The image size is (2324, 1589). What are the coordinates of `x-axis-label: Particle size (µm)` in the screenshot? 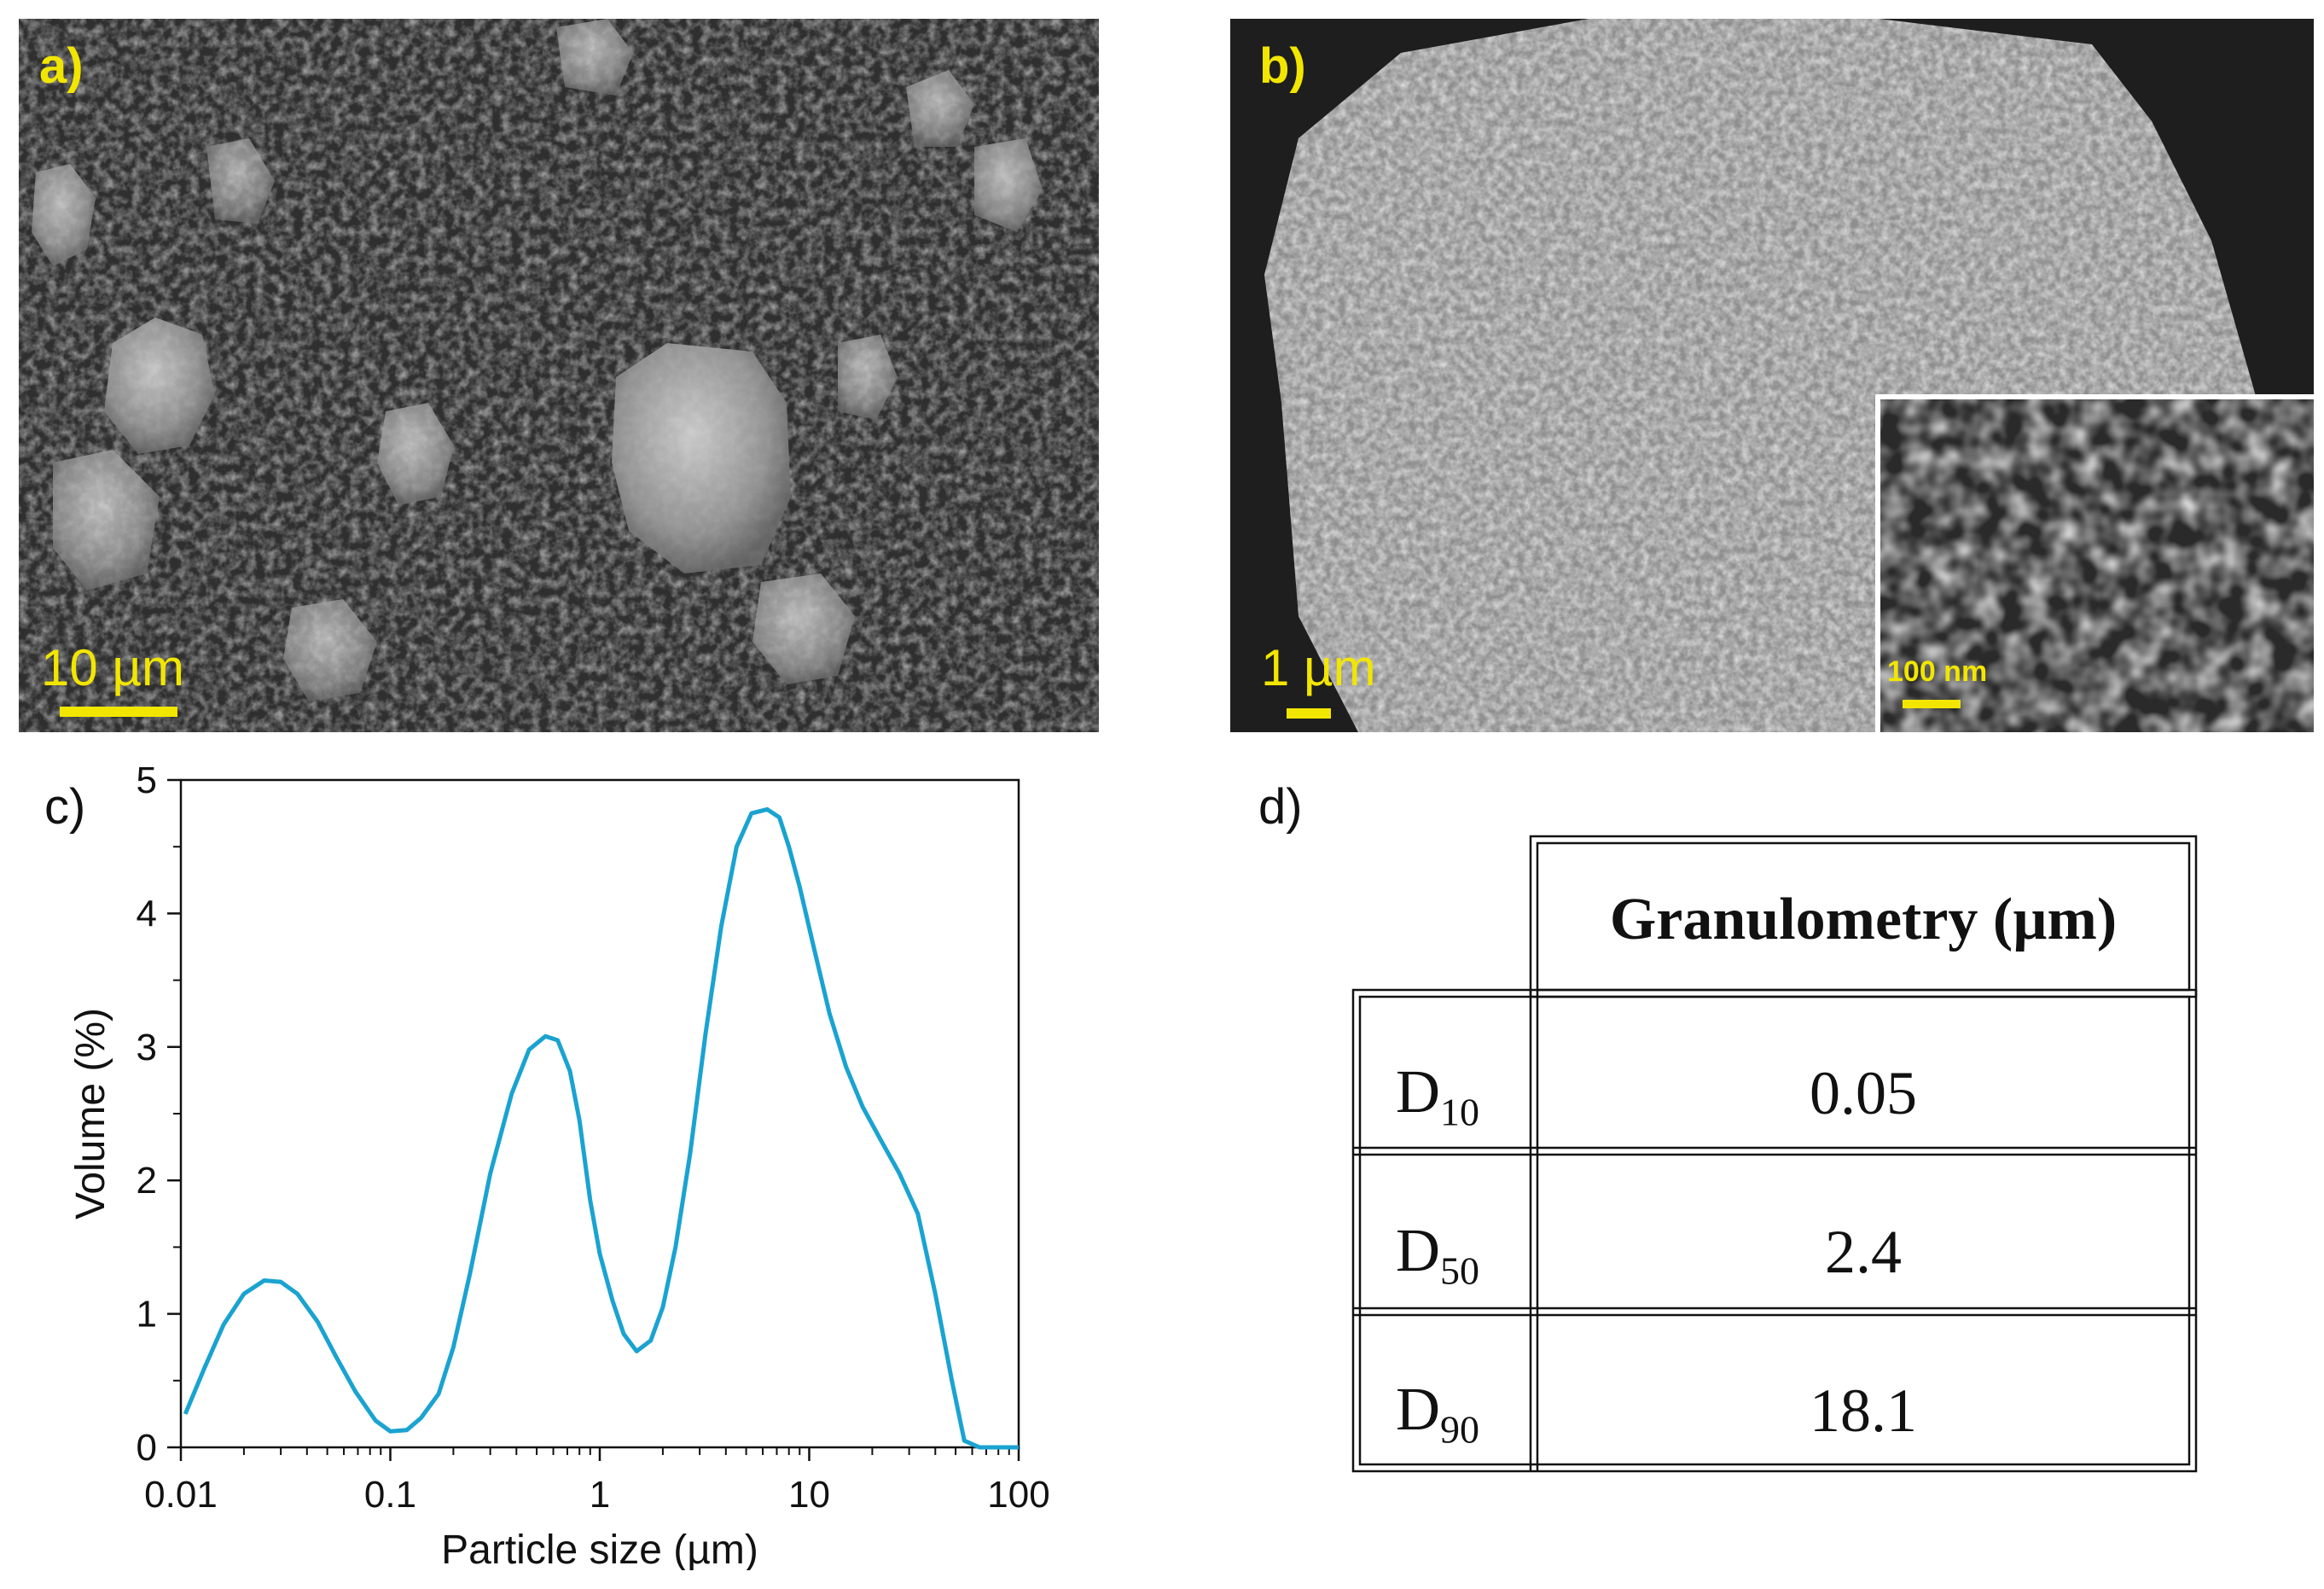 It's located at (599, 1549).